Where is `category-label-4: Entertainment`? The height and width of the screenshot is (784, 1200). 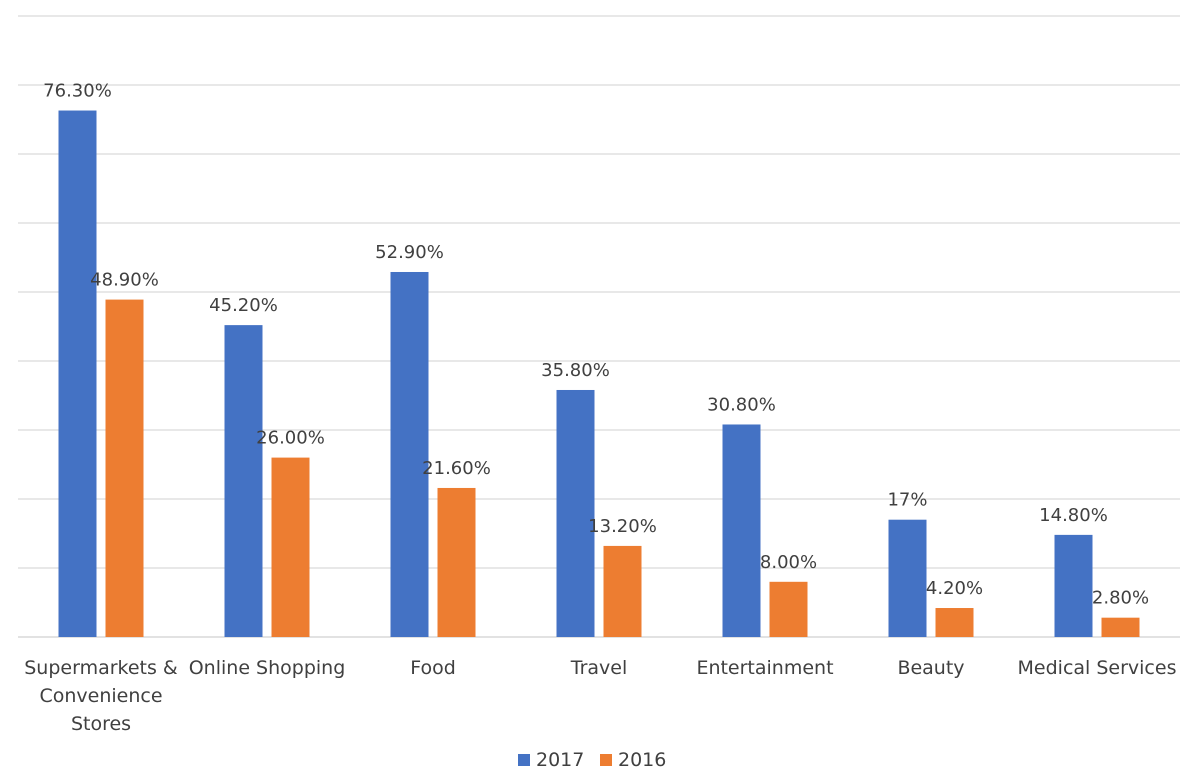
category-label-4: Entertainment is located at coordinates (764, 668).